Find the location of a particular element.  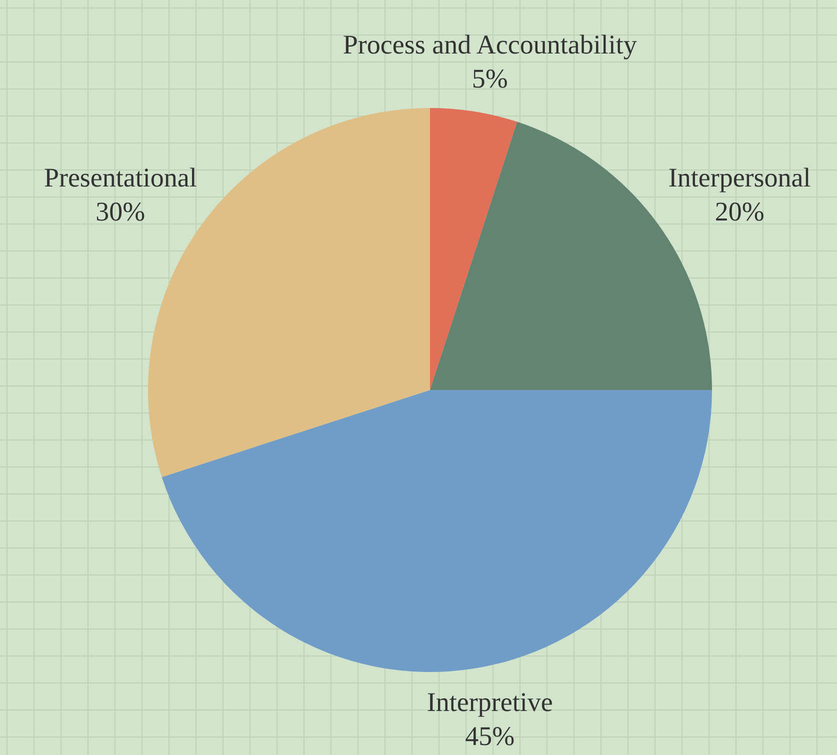

data-label: 20% is located at coordinates (739, 211).